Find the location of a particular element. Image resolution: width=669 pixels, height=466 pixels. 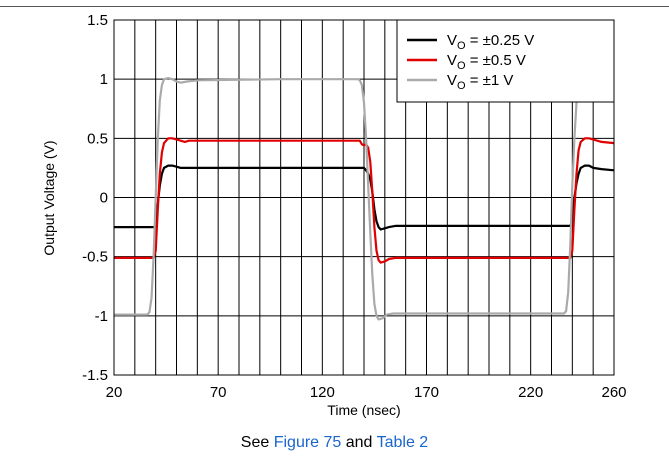

x-tick-label: 120 is located at coordinates (322, 392).